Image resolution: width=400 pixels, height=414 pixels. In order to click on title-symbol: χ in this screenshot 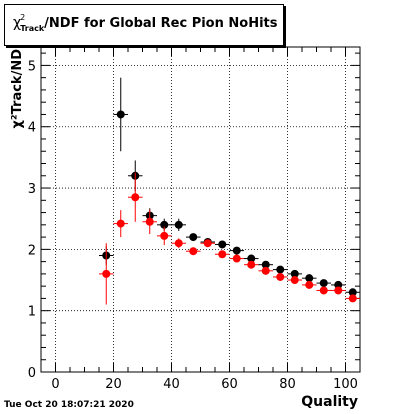, I will do `click(17, 23)`.